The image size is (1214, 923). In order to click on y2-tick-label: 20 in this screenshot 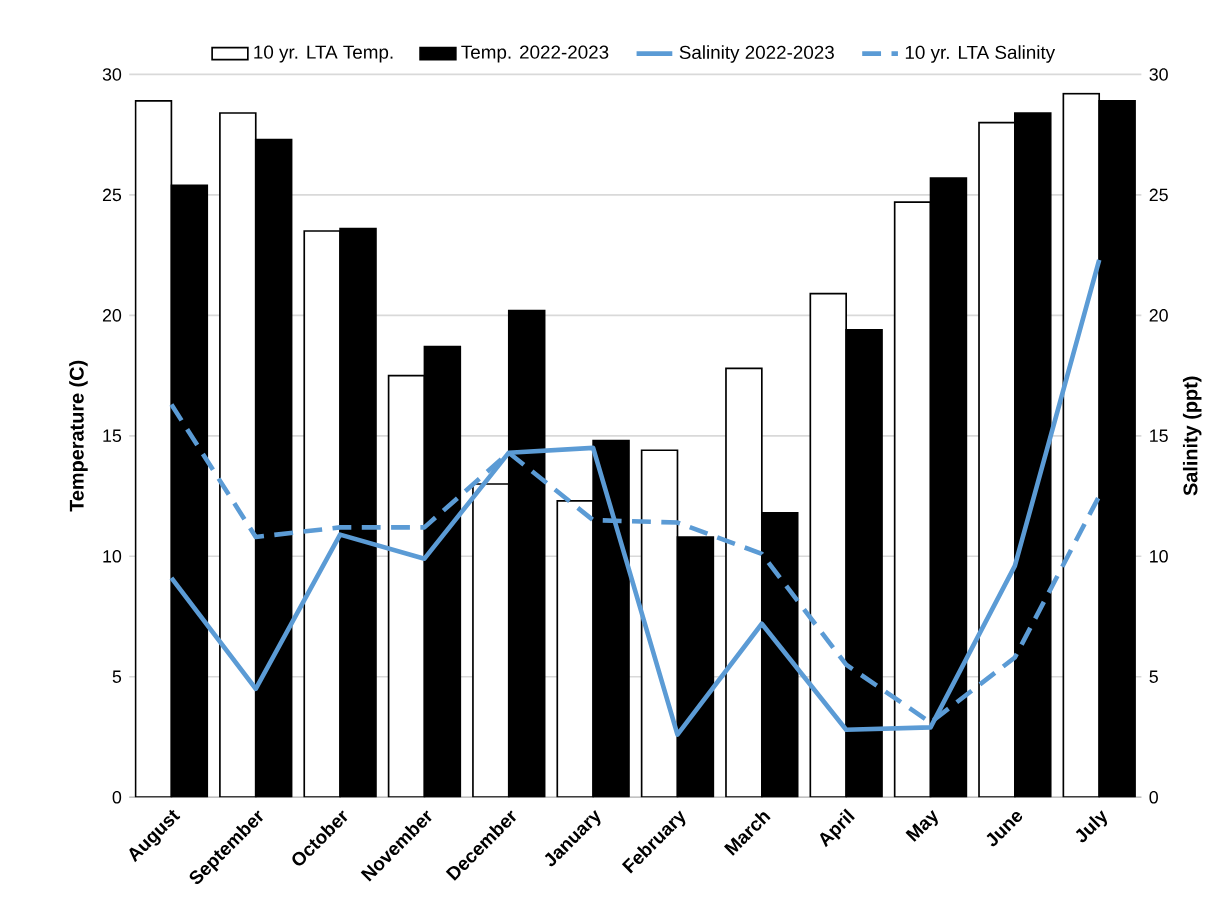, I will do `click(1158, 315)`.